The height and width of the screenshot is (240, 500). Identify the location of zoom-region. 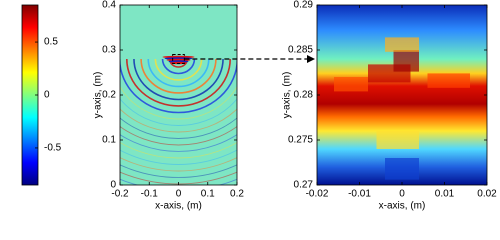
(178, 59).